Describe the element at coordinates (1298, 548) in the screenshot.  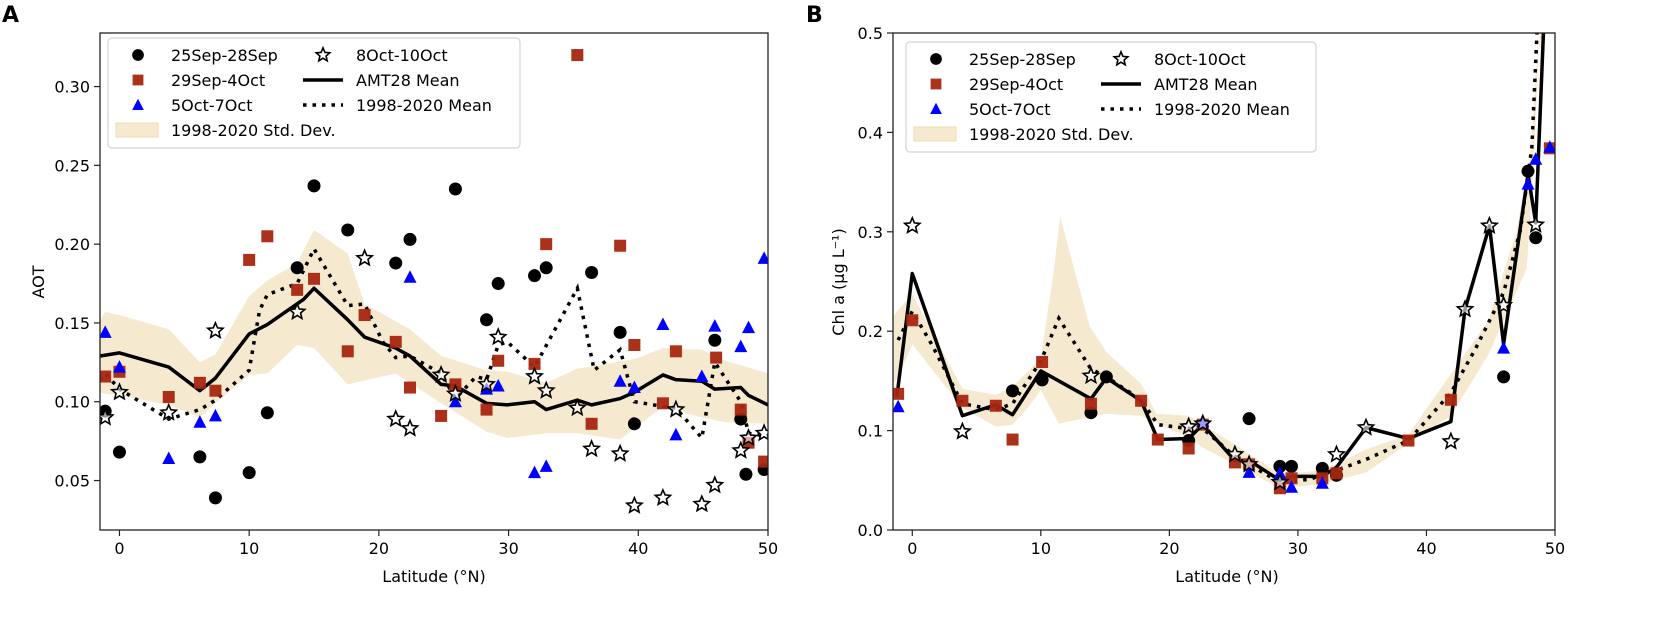
I see `x-tick-label: 30` at that location.